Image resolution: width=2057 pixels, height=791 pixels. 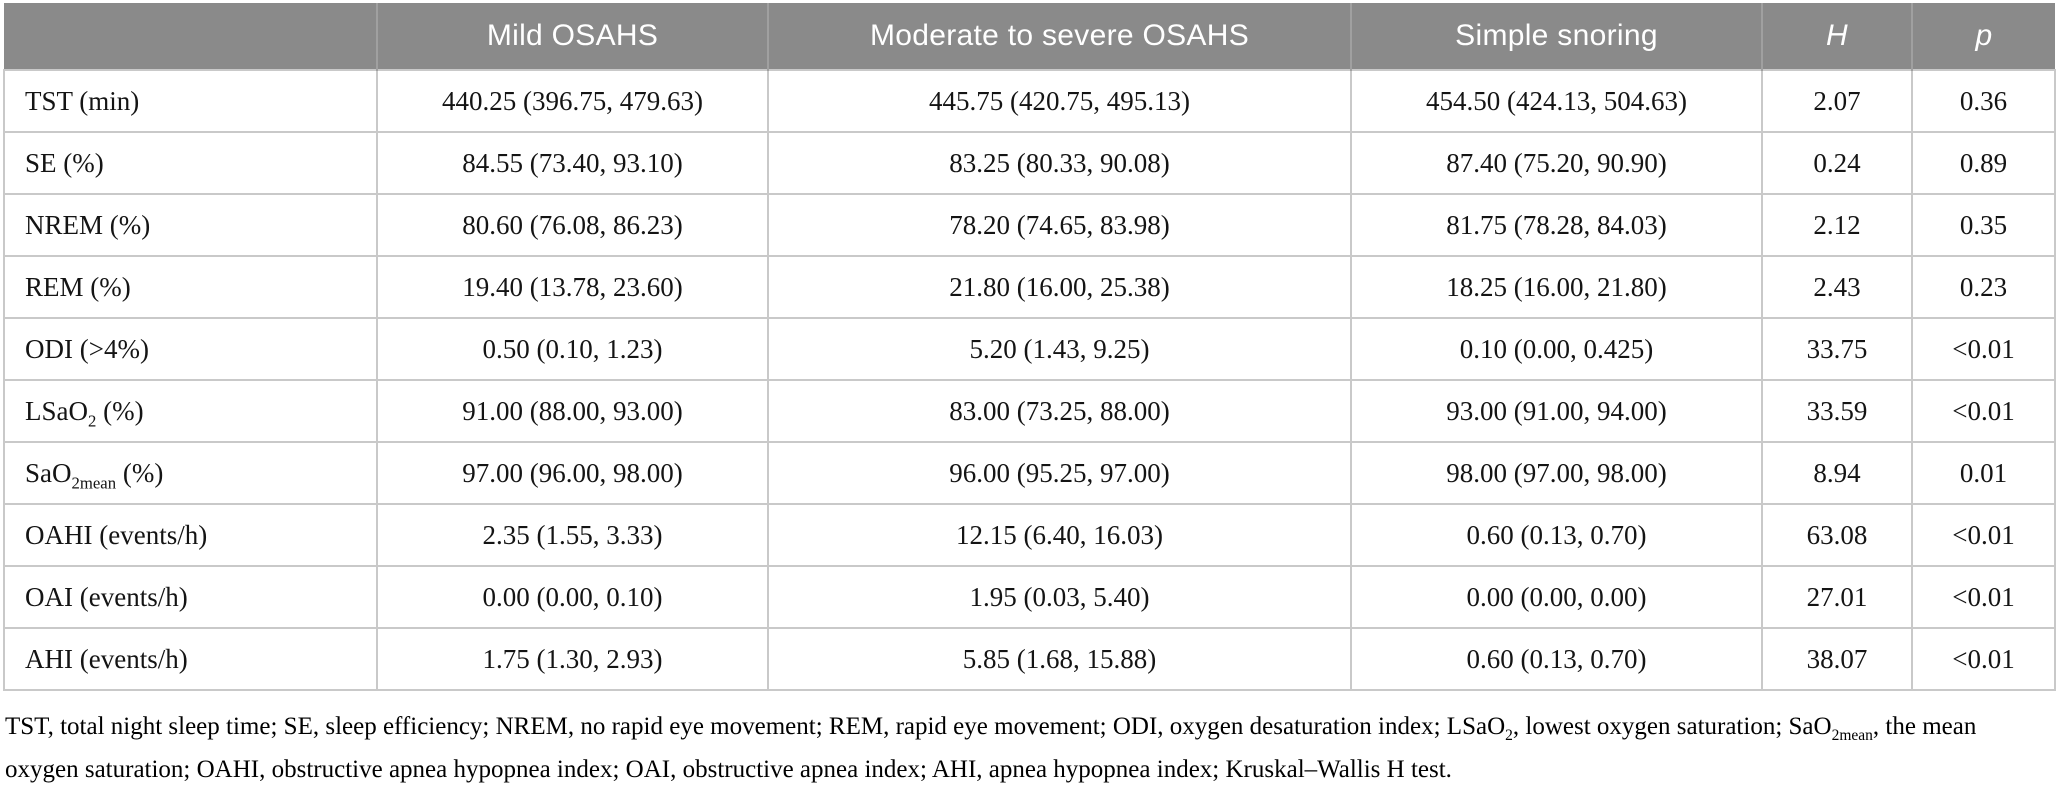 What do you see at coordinates (1059, 163) in the screenshot?
I see `cell-moderate: 83.25 (80.33, 90.08)` at bounding box center [1059, 163].